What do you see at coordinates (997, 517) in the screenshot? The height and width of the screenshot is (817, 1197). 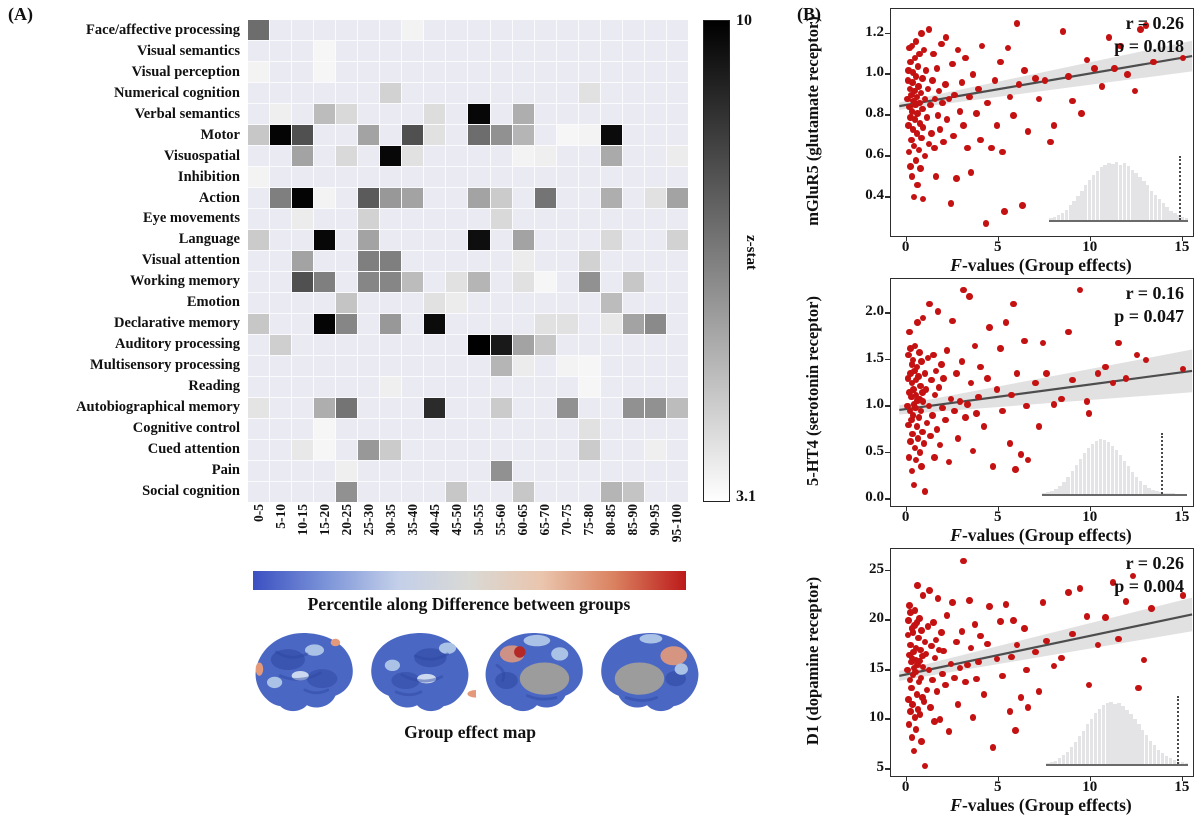 I see `x-tick-label: 5` at bounding box center [997, 517].